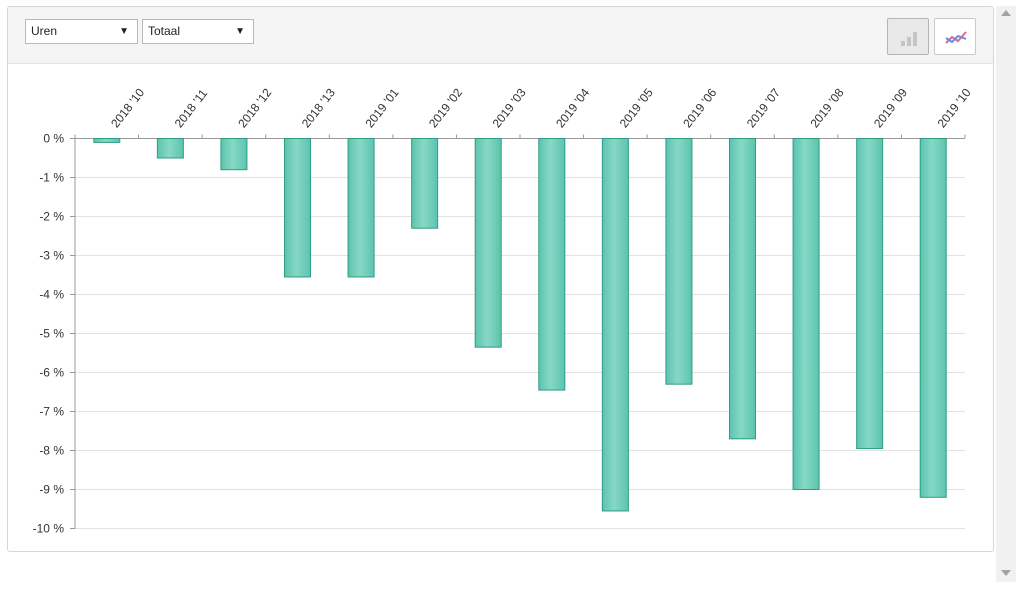 The image size is (1025, 590). What do you see at coordinates (51, 490) in the screenshot?
I see `y-tick-label: -9 %` at bounding box center [51, 490].